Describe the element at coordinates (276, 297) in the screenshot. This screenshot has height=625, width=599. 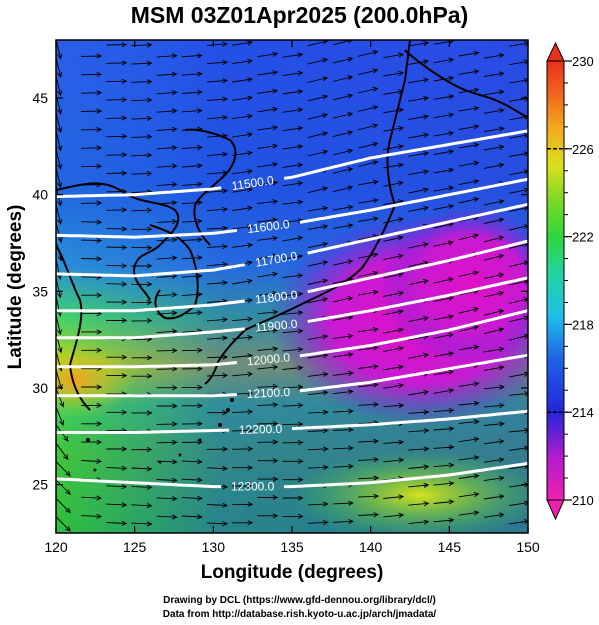
I see `height-contour-label: 11800.0` at that location.